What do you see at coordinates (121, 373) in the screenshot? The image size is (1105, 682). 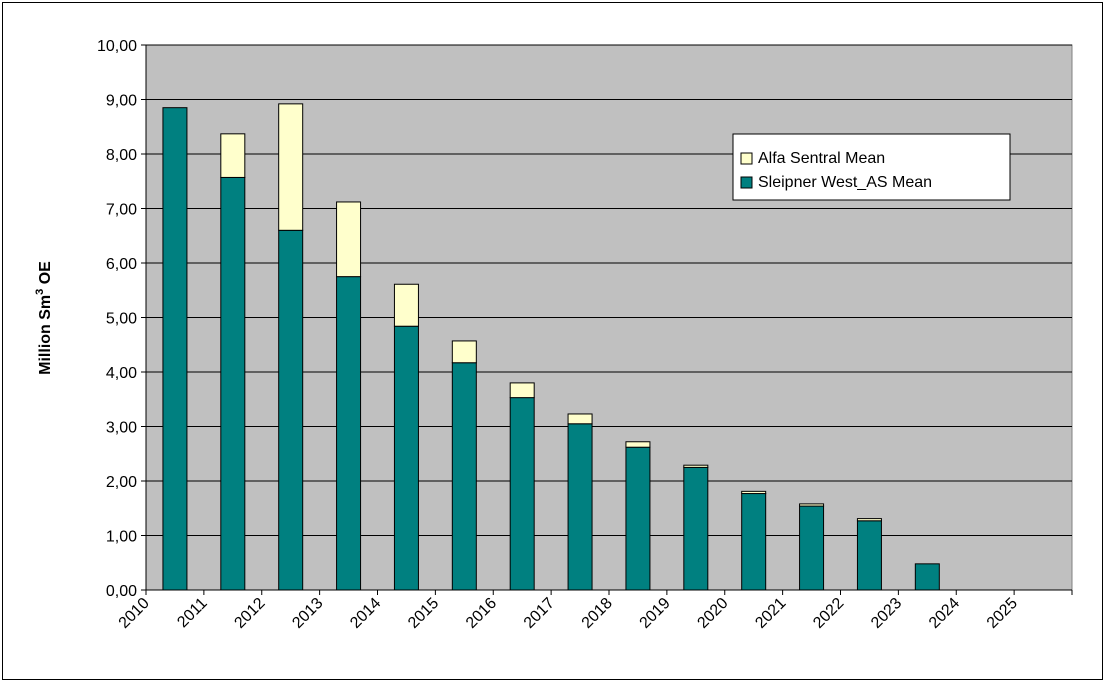 I see `y-tick-label: 4,00` at bounding box center [121, 373].